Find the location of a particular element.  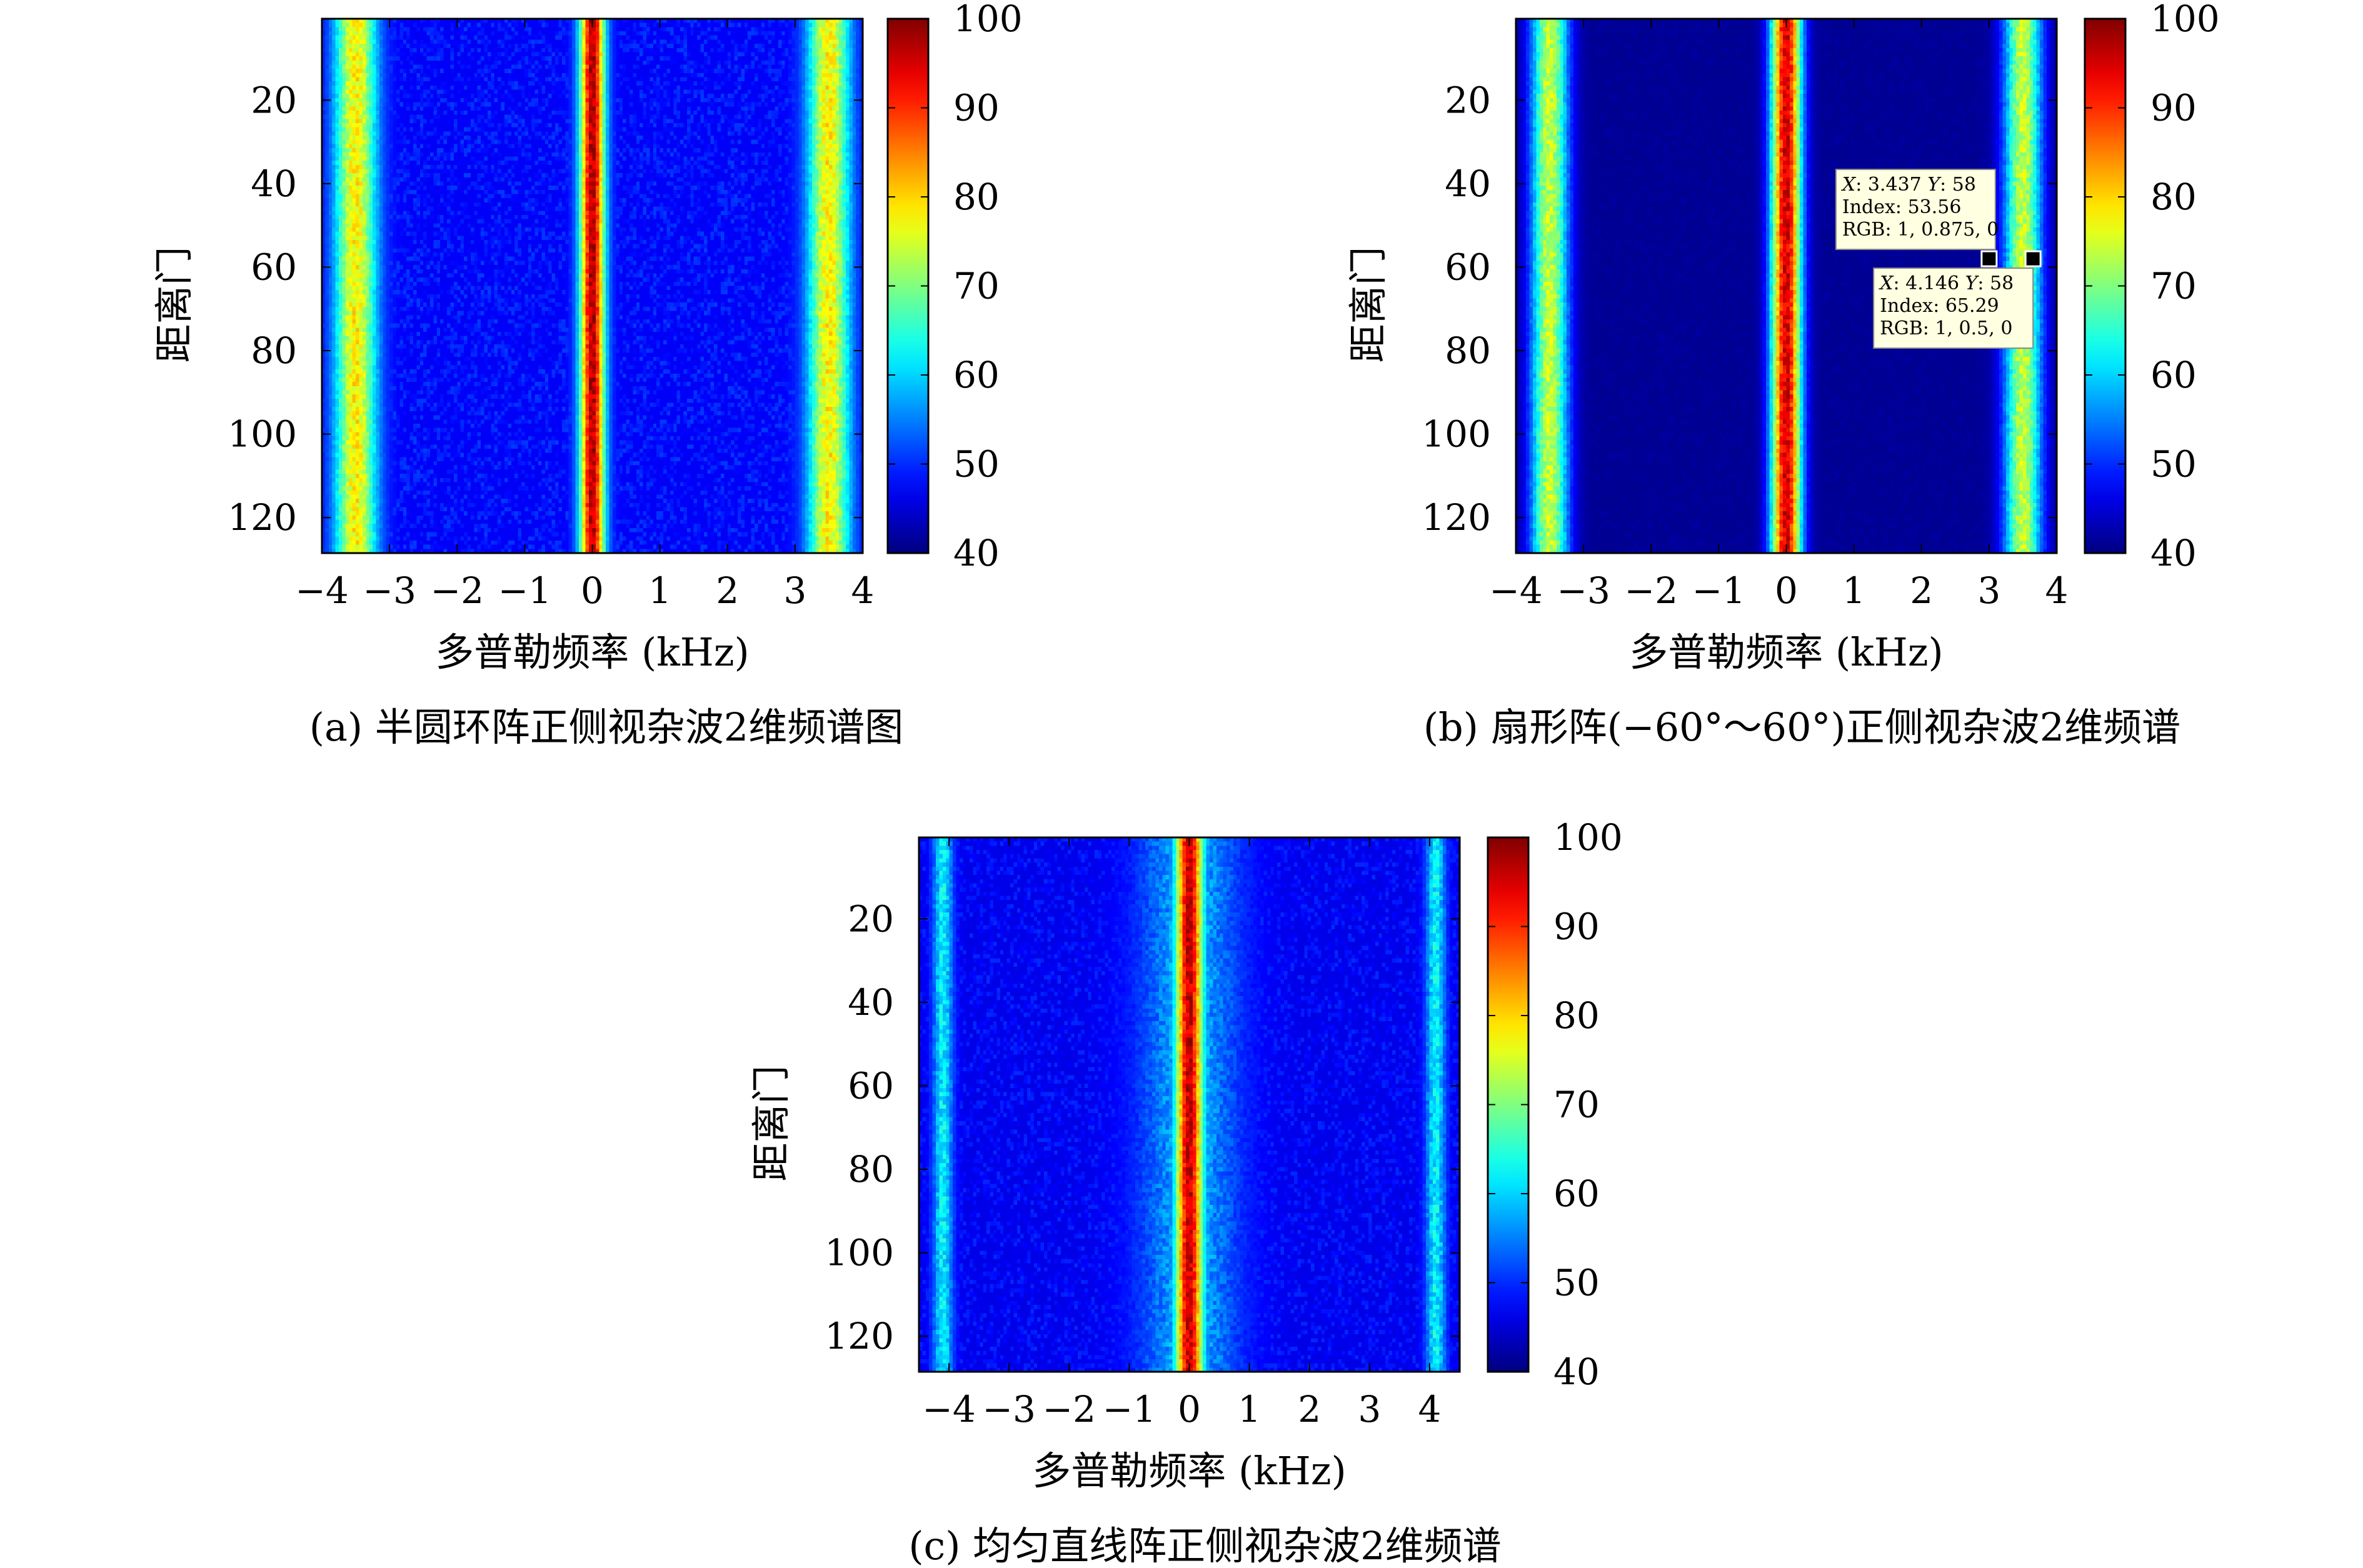

datatip-rgb: RGB: 1, 0.875, 0 is located at coordinates (1920, 230).